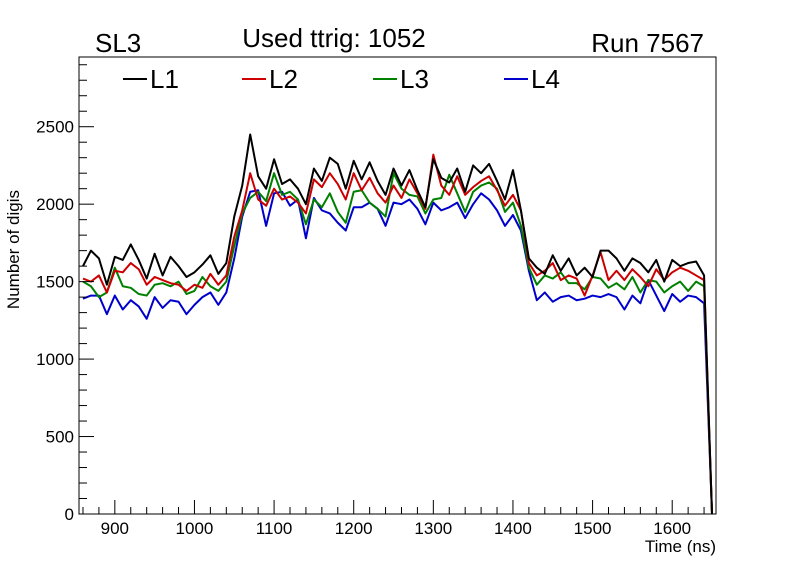 The width and height of the screenshot is (796, 572). Describe the element at coordinates (672, 528) in the screenshot. I see `x-tick-label: 1600` at that location.